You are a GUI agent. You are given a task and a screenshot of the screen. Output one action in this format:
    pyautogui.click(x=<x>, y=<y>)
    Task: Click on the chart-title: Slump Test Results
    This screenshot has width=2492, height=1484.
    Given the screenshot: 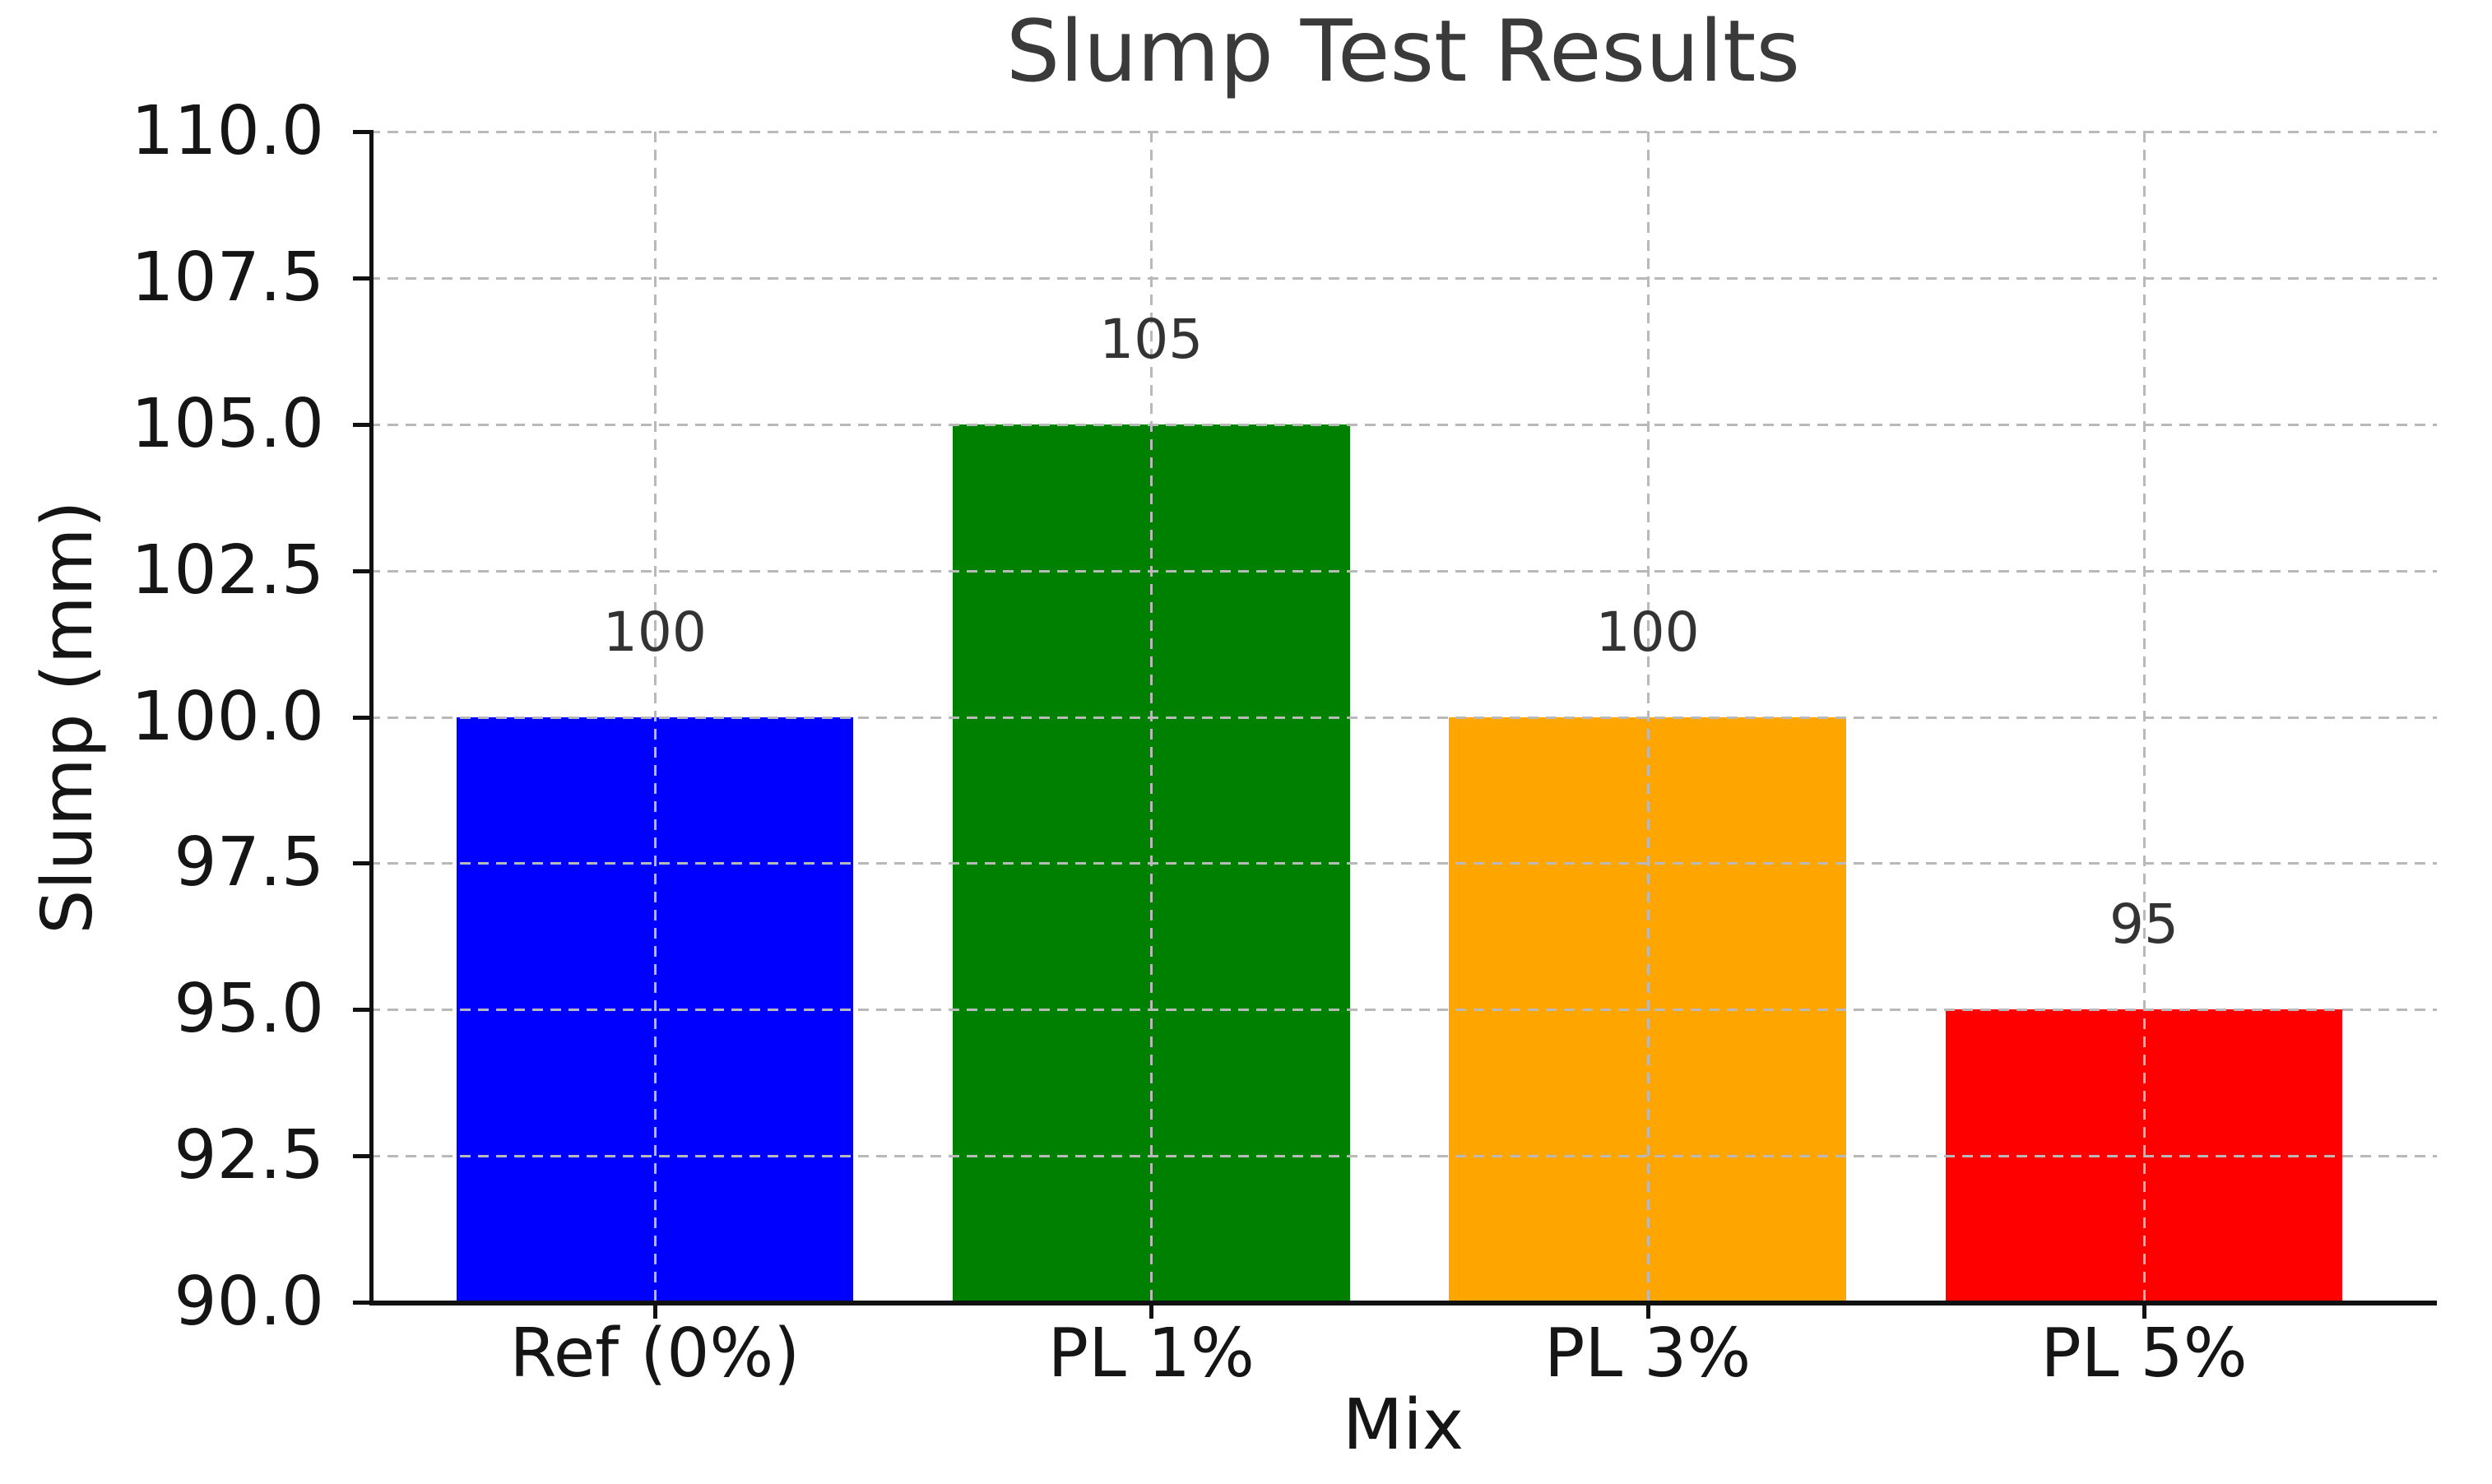 What is the action you would take?
    pyautogui.click(x=1403, y=51)
    